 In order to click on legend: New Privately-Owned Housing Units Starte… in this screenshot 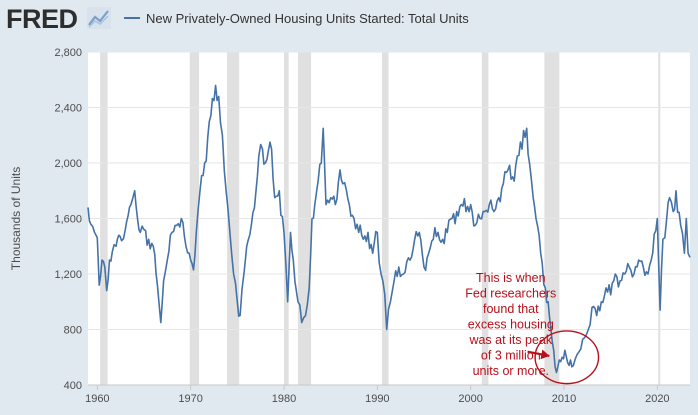, I will do `click(296, 18)`.